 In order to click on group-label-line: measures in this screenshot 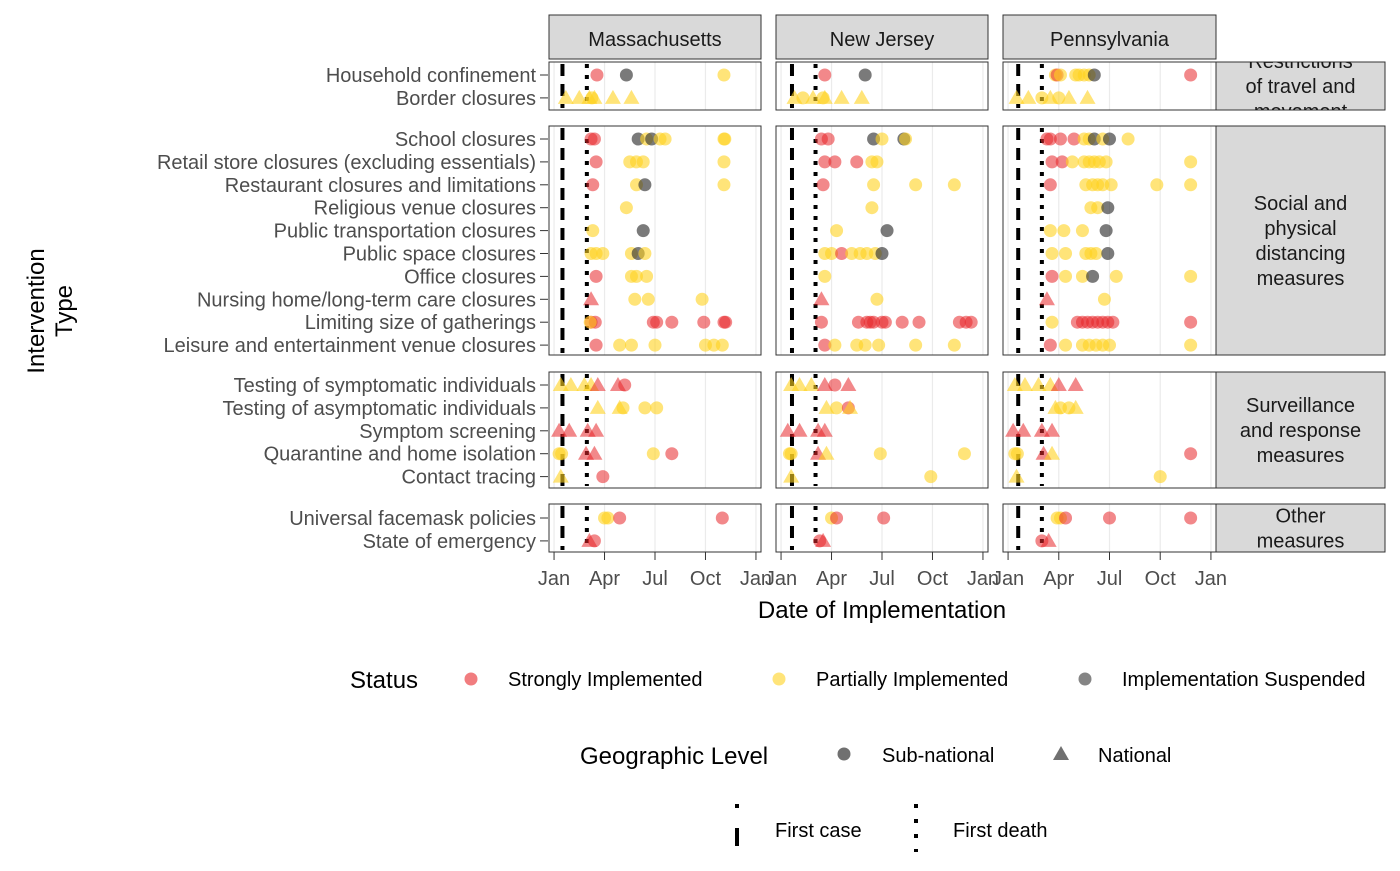, I will do `click(1301, 542)`.